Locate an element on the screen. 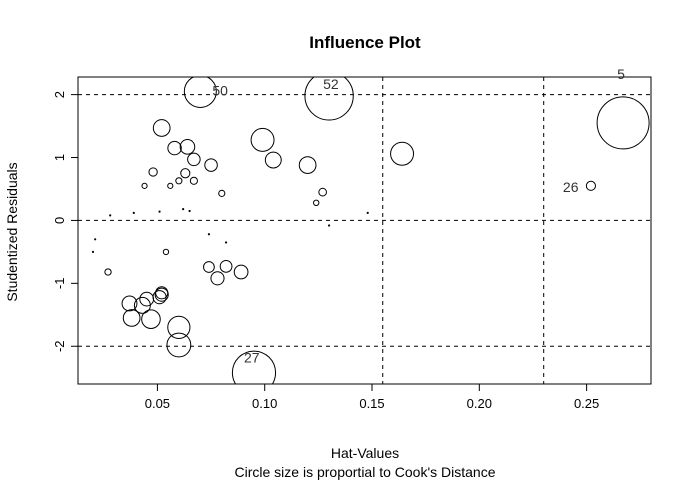 This screenshot has height=483, width=692. y-tick-label: 2 is located at coordinates (59, 94).